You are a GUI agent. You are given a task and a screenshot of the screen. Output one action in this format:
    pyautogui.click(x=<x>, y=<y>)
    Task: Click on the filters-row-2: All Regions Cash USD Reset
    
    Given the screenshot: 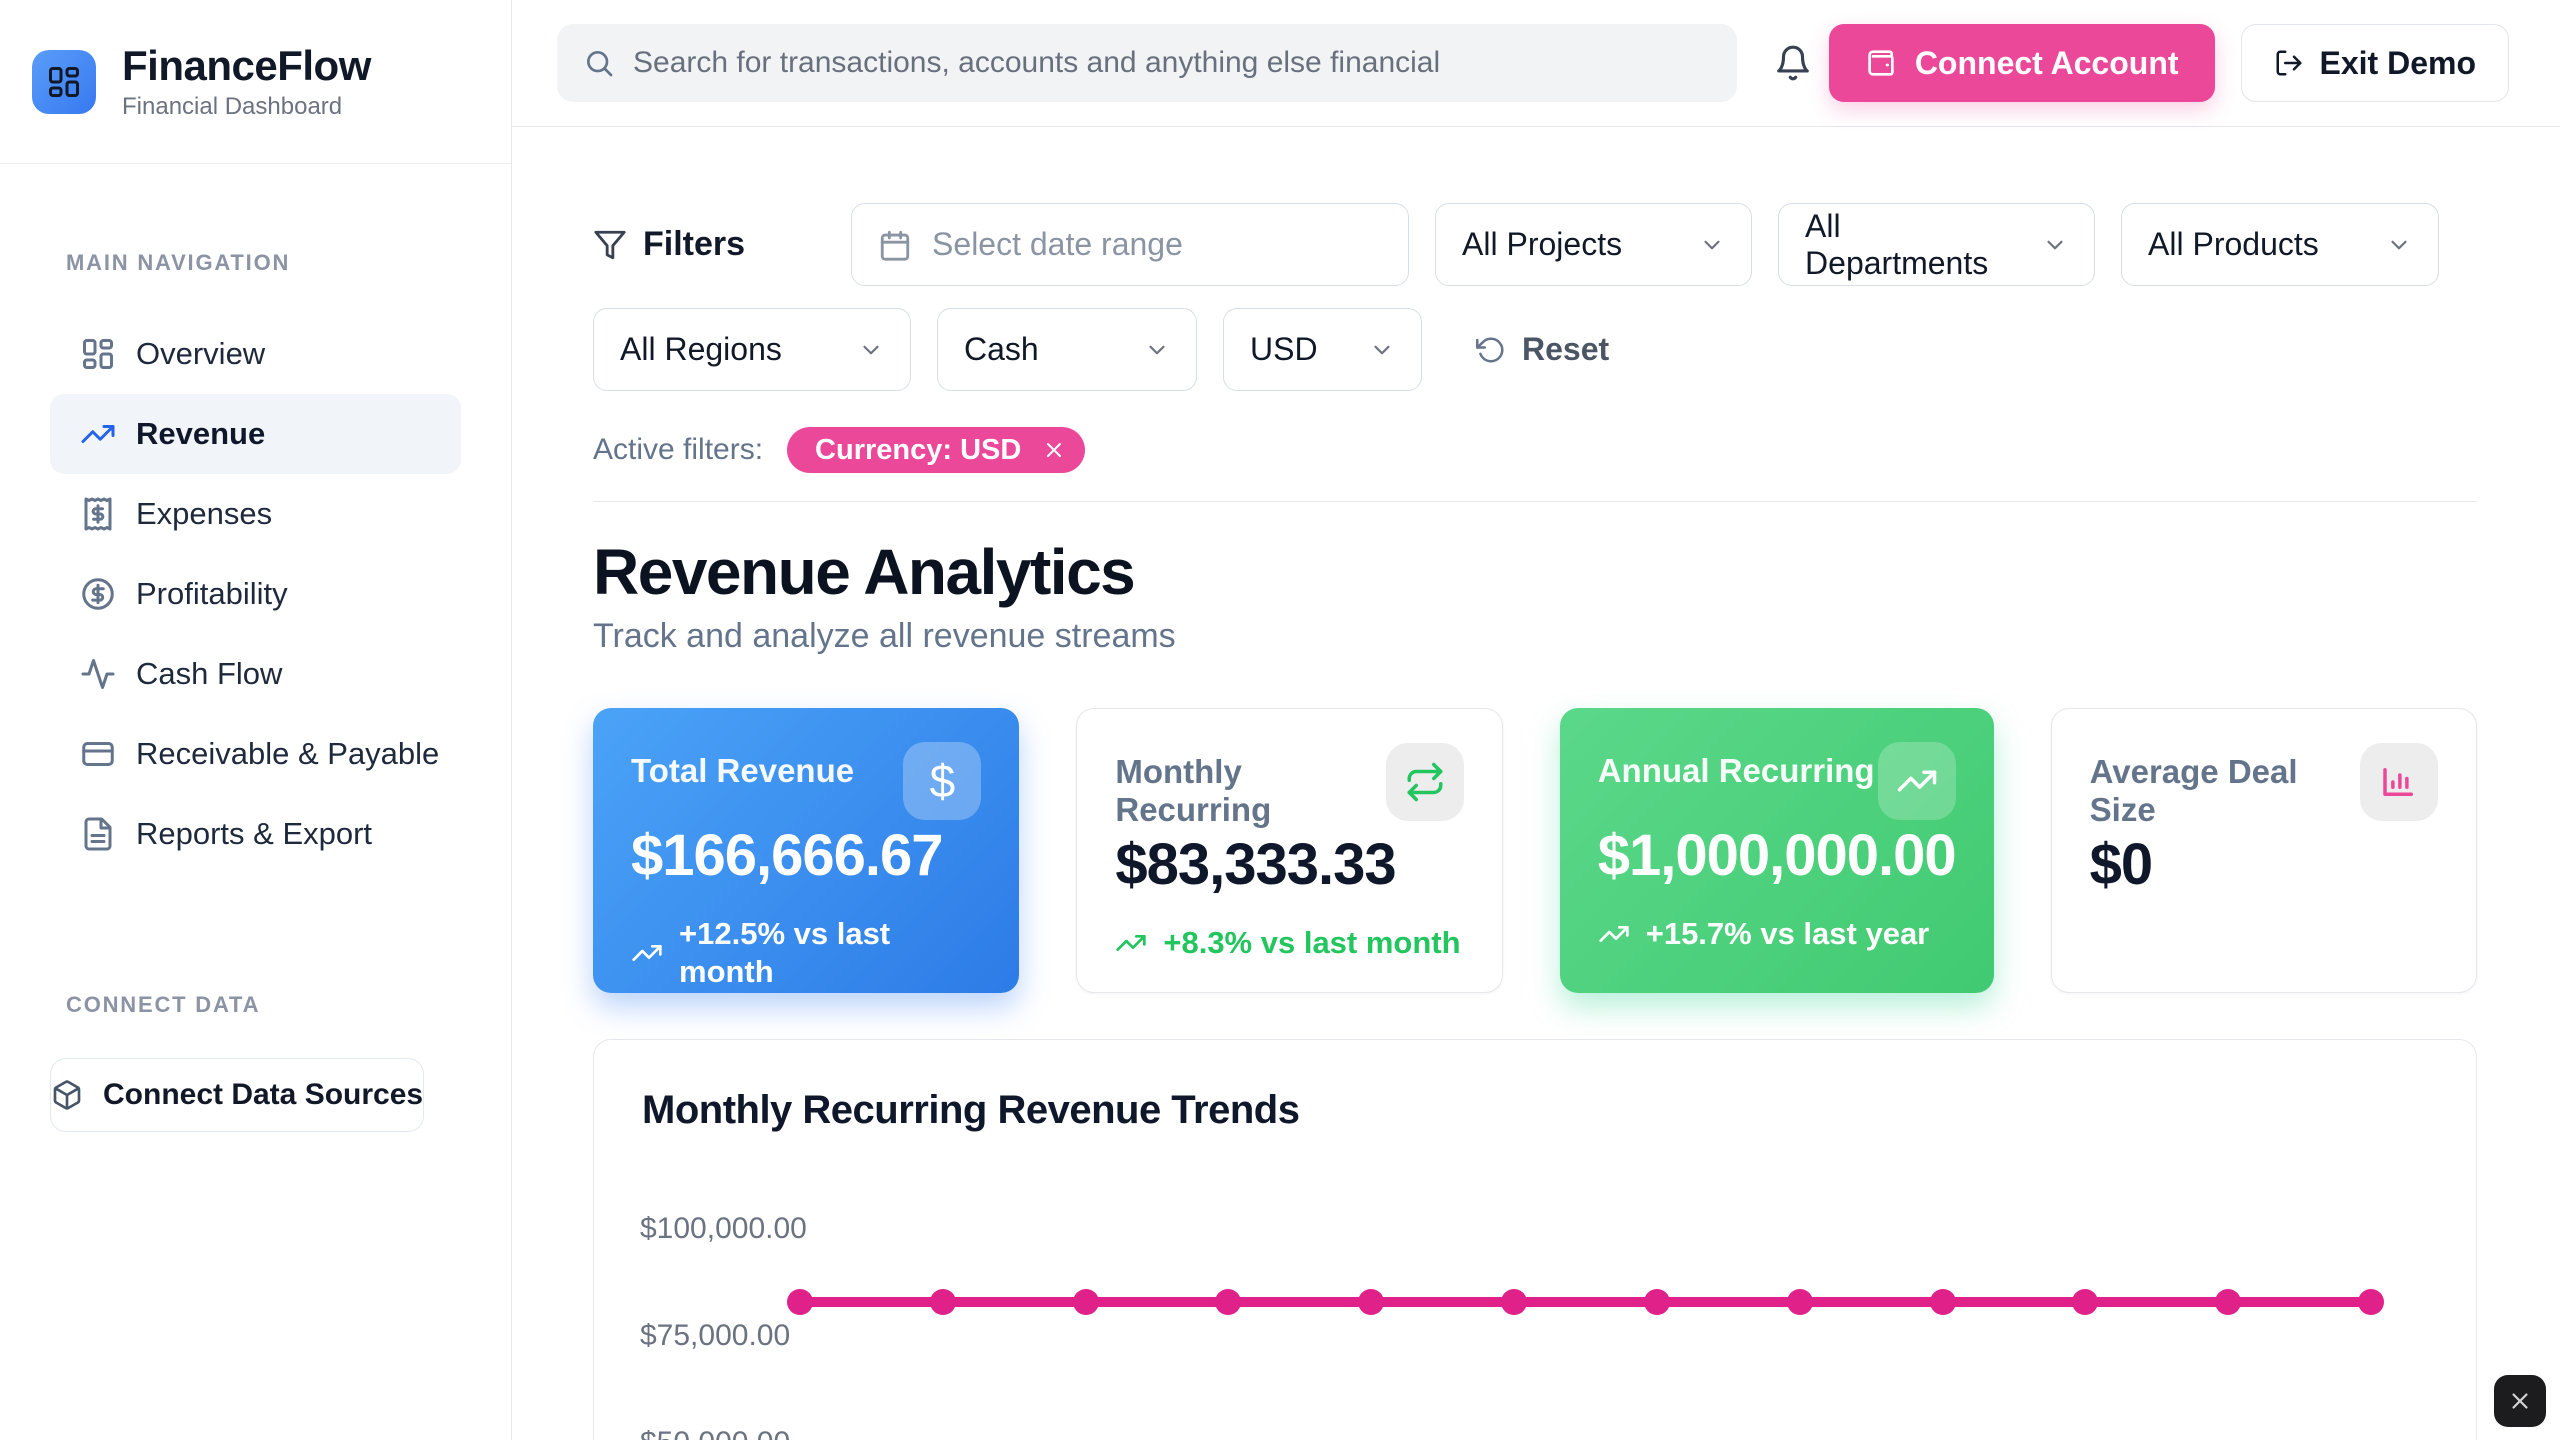 What is the action you would take?
    pyautogui.click(x=1535, y=349)
    